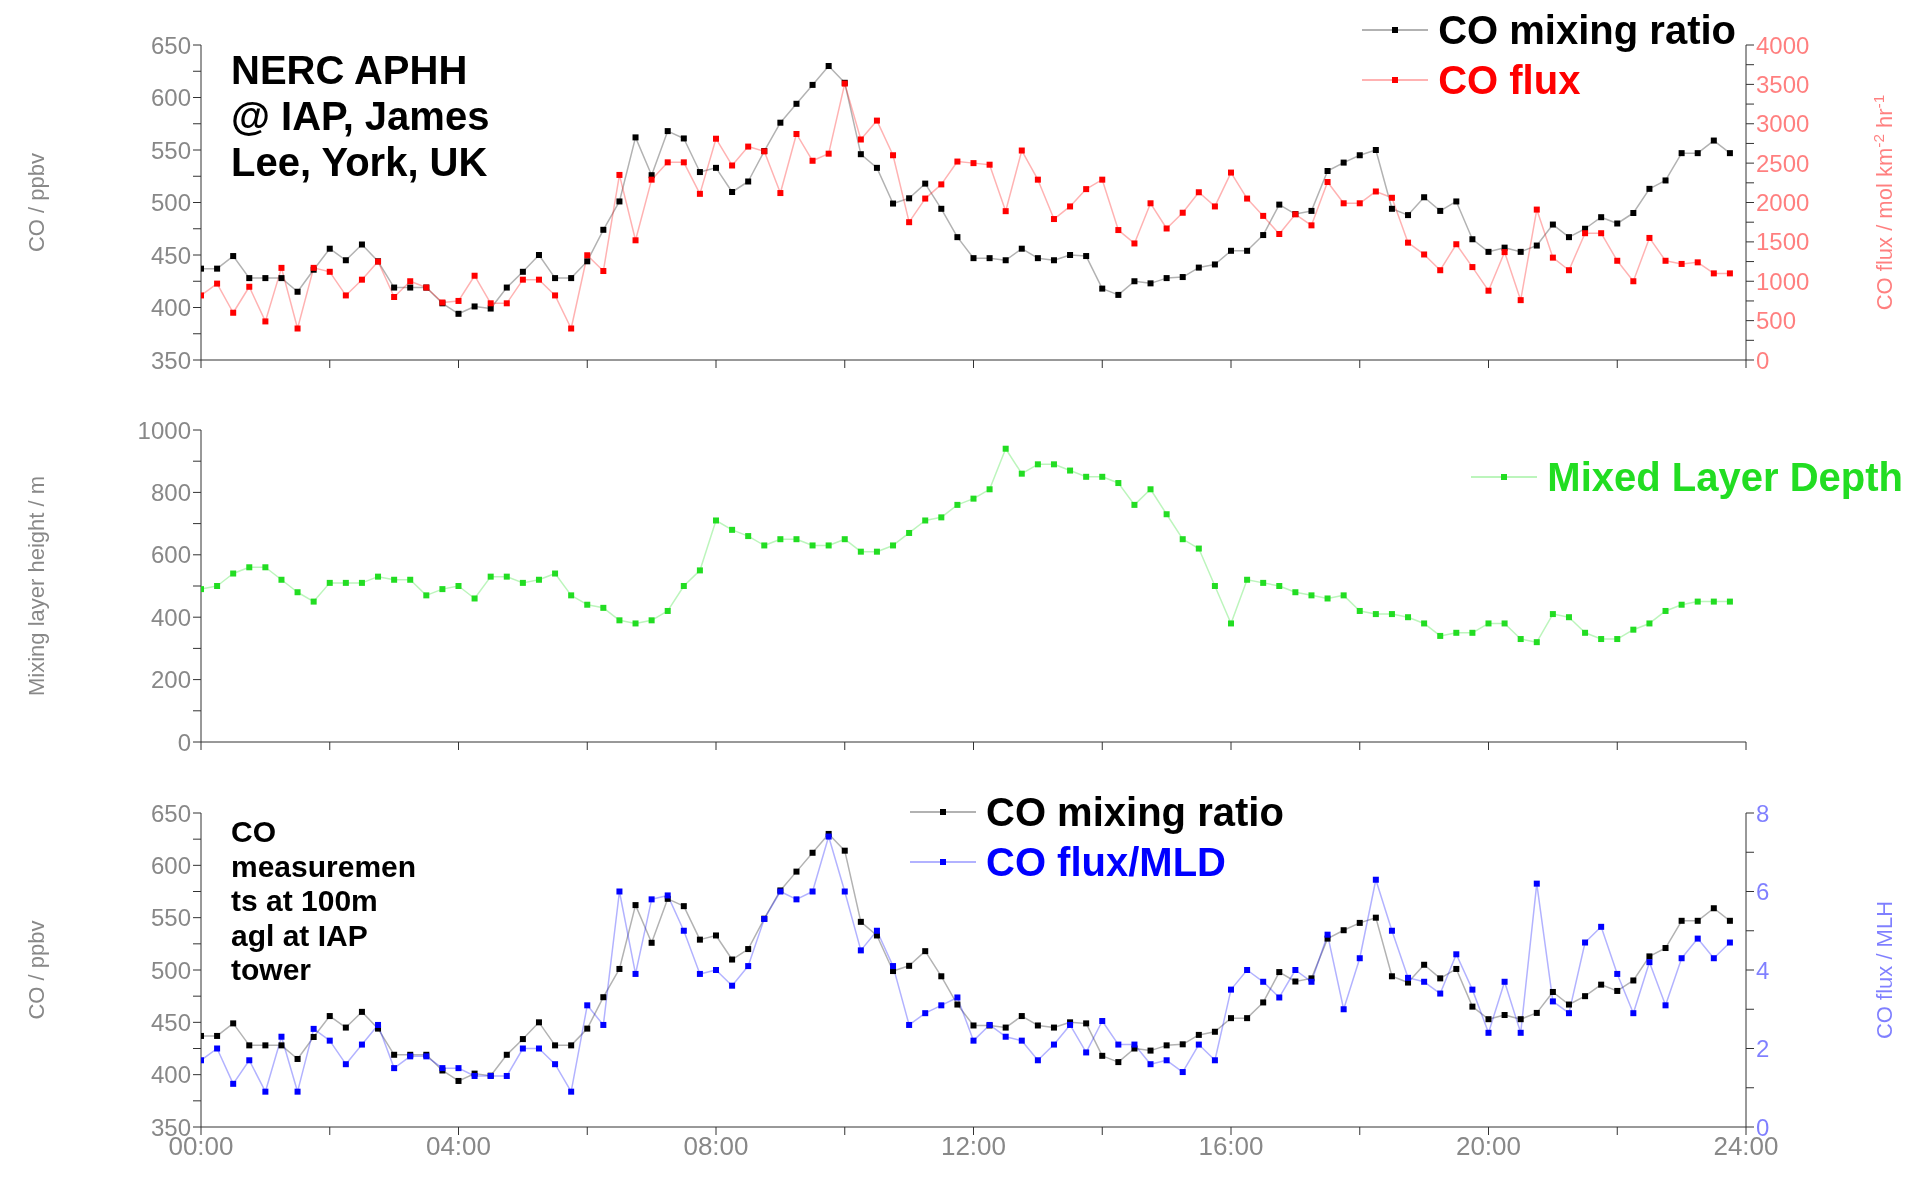 This screenshot has width=1917, height=1192. Describe the element at coordinates (1763, 1049) in the screenshot. I see `y2-tick-label: 2` at that location.